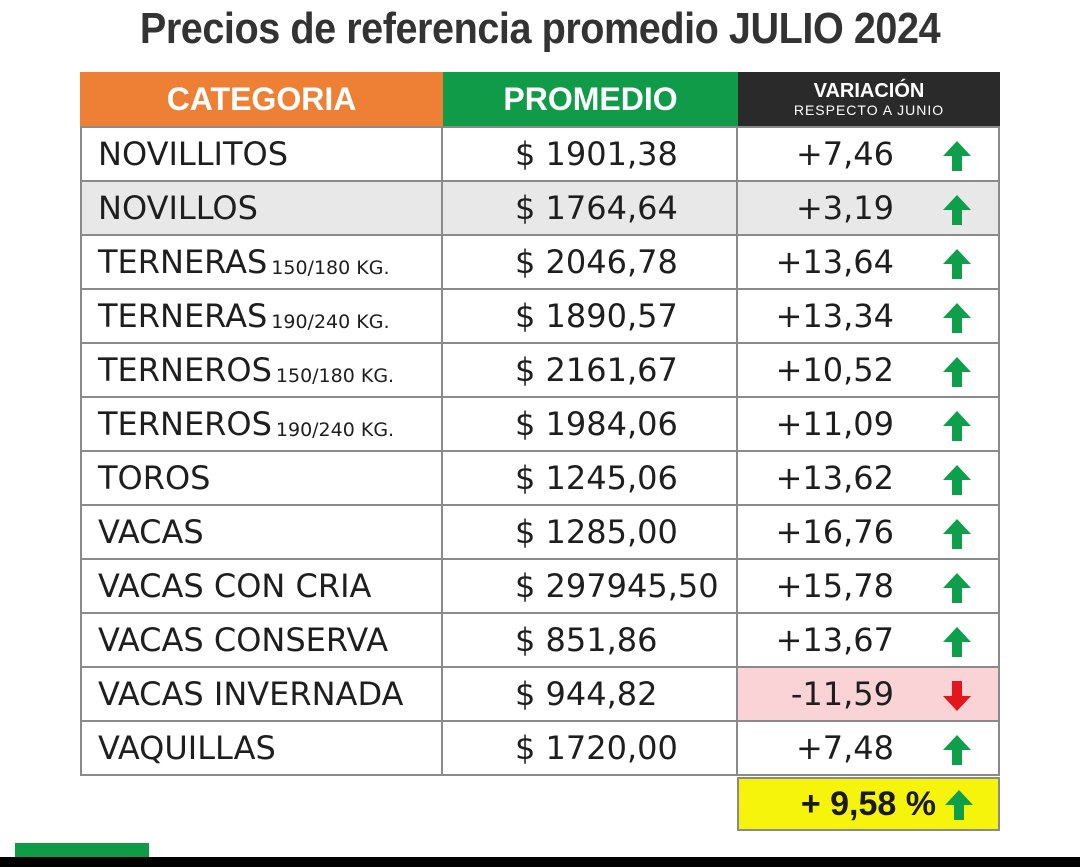 This screenshot has width=1080, height=867. Describe the element at coordinates (590, 154) in the screenshot. I see `price-cell: $ 1901,38` at that location.